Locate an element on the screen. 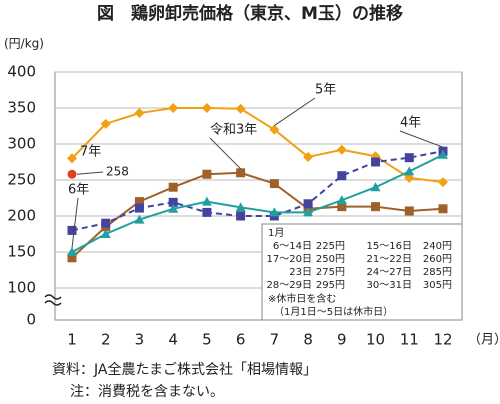  y-tick-label: 250 is located at coordinates (21, 180).